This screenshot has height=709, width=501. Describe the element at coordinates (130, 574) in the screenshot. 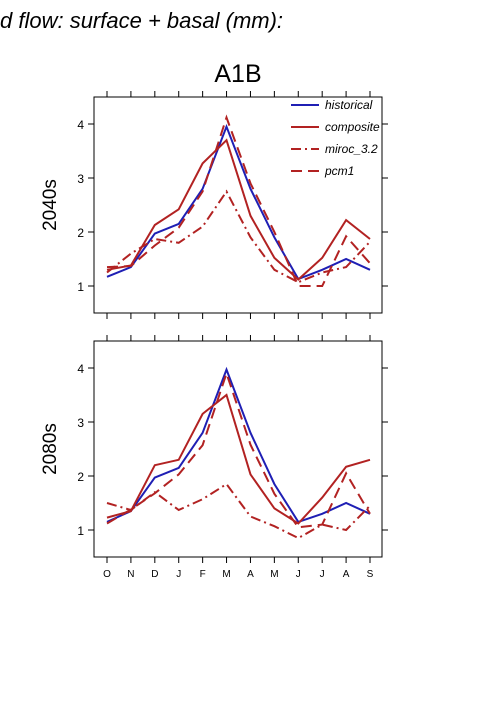

I see `x-tick-label: N` at that location.